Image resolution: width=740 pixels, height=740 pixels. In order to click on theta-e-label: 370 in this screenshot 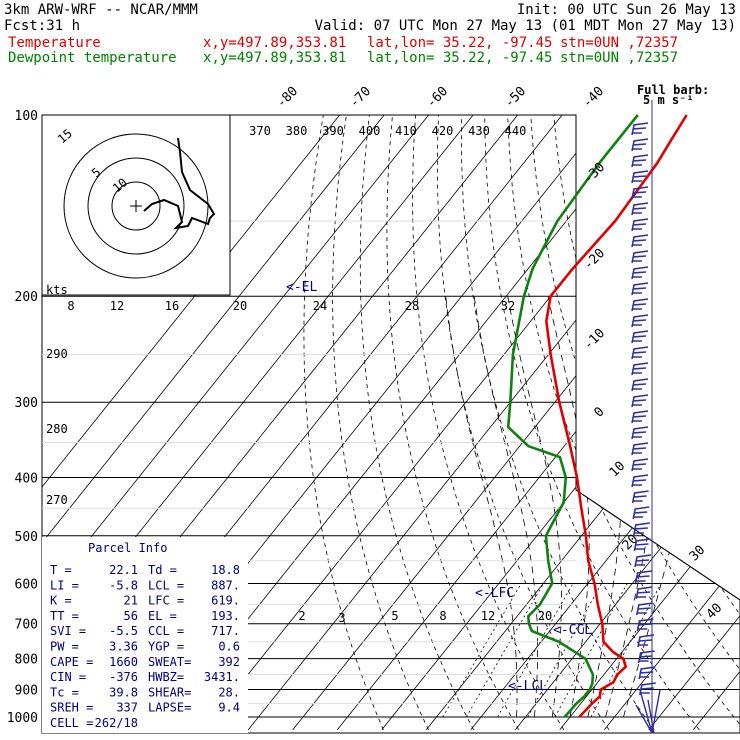, I will do `click(260, 131)`.